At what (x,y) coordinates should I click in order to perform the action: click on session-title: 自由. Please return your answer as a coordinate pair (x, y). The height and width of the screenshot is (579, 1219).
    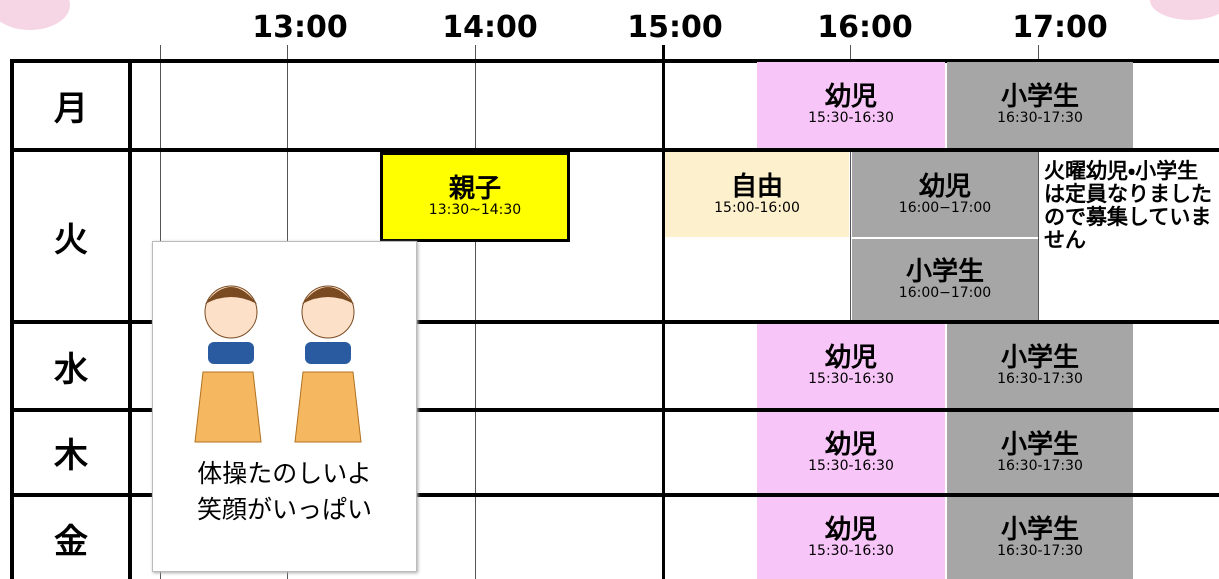
    Looking at the image, I should click on (756, 186).